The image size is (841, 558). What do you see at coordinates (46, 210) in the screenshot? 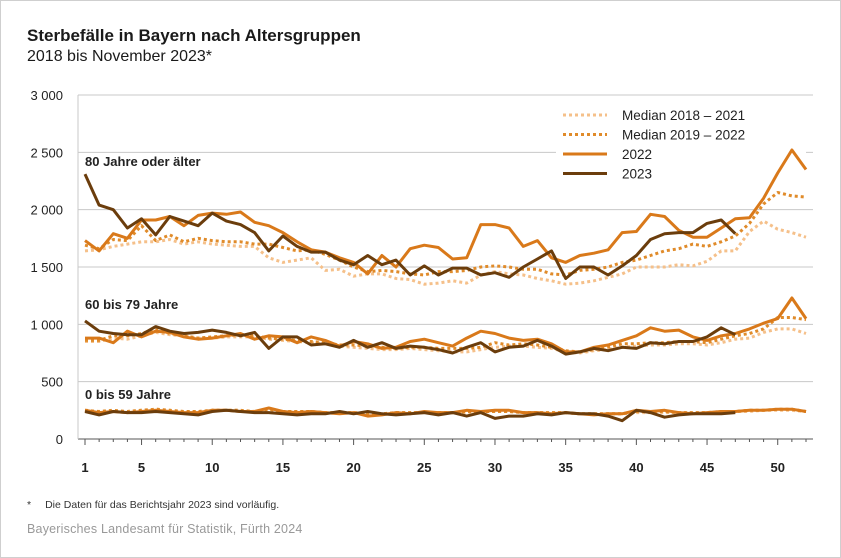
I see `y-tick-label: 2 000` at bounding box center [46, 210].